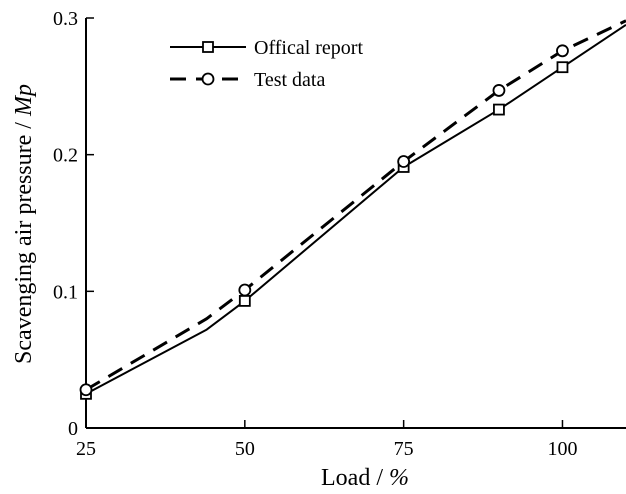 Image resolution: width=626 pixels, height=494 pixels. What do you see at coordinates (73, 224) in the screenshot?
I see `y-ticks: 0 0.1 0.2 0.3` at bounding box center [73, 224].